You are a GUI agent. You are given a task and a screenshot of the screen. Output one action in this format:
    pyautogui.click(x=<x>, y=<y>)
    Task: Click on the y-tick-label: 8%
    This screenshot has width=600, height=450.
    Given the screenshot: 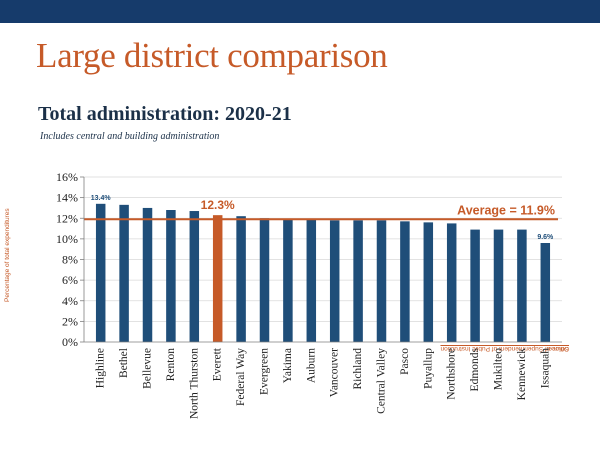 What is the action you would take?
    pyautogui.click(x=70, y=260)
    